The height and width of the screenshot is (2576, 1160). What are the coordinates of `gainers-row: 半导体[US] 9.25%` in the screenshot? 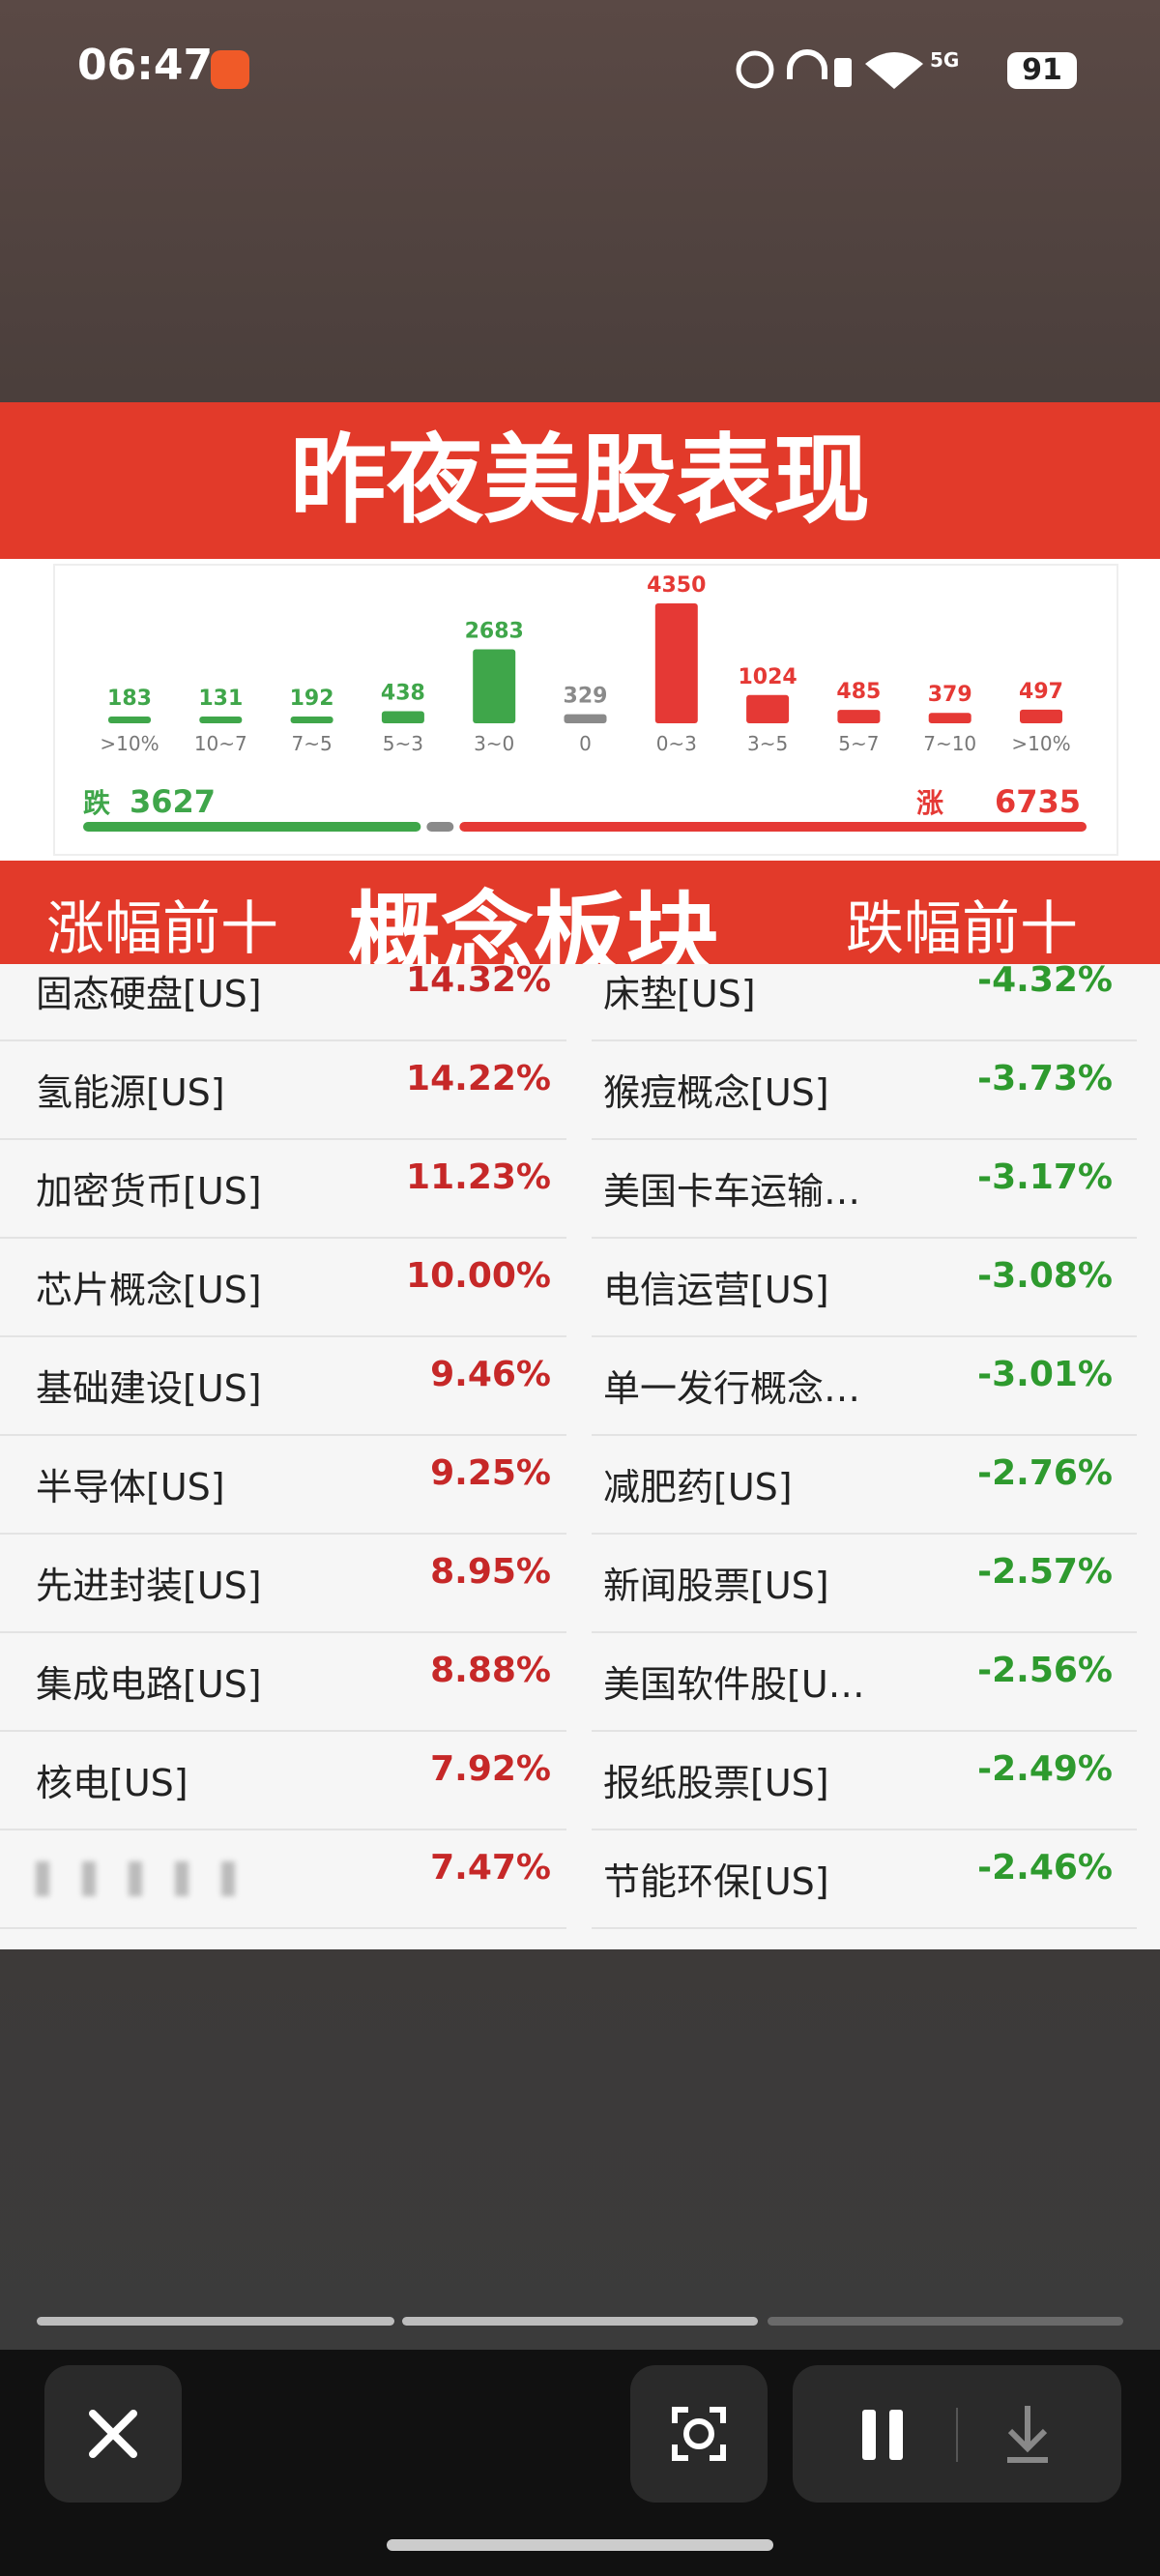 It's located at (283, 1484).